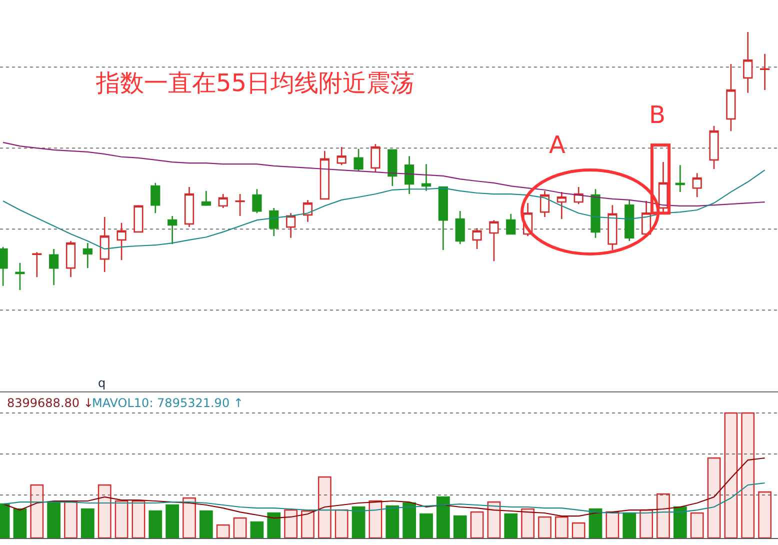 The image size is (778, 545). Describe the element at coordinates (657, 115) in the screenshot. I see `annotation: B` at that location.